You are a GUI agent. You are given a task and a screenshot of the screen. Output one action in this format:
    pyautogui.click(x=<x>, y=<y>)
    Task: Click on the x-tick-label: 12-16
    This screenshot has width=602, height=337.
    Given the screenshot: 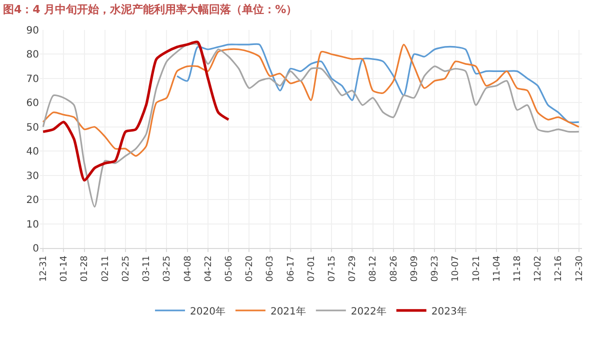 What is the action you would take?
    pyautogui.click(x=559, y=268)
    